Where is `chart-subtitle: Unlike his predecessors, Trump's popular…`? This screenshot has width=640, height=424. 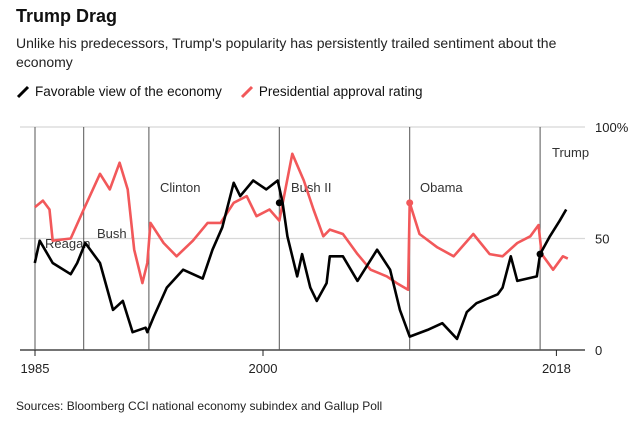 chart-subtitle: Unlike his predecessors, Trump's popular… is located at coordinates (286, 52).